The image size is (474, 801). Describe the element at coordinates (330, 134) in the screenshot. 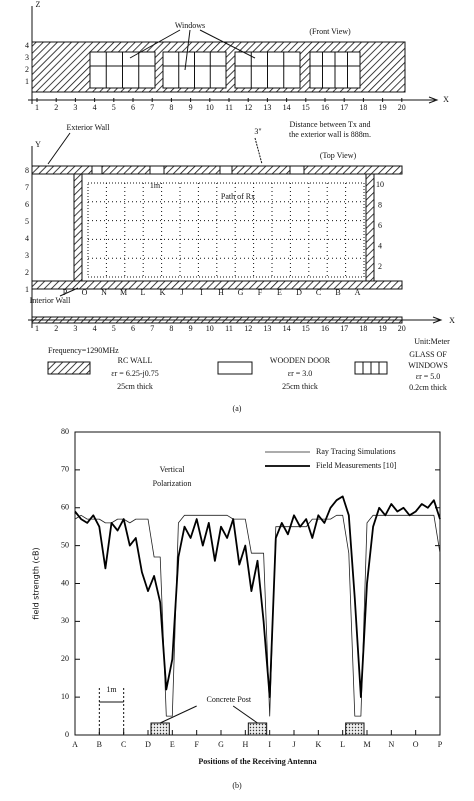

I see `distance-note: the exterior wall is 888m.` at that location.